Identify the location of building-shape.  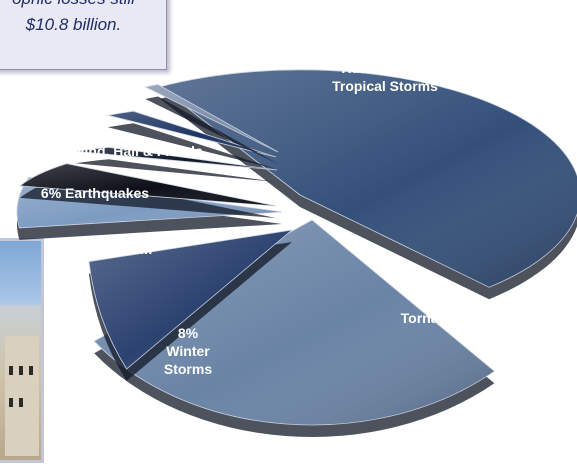
(22, 396).